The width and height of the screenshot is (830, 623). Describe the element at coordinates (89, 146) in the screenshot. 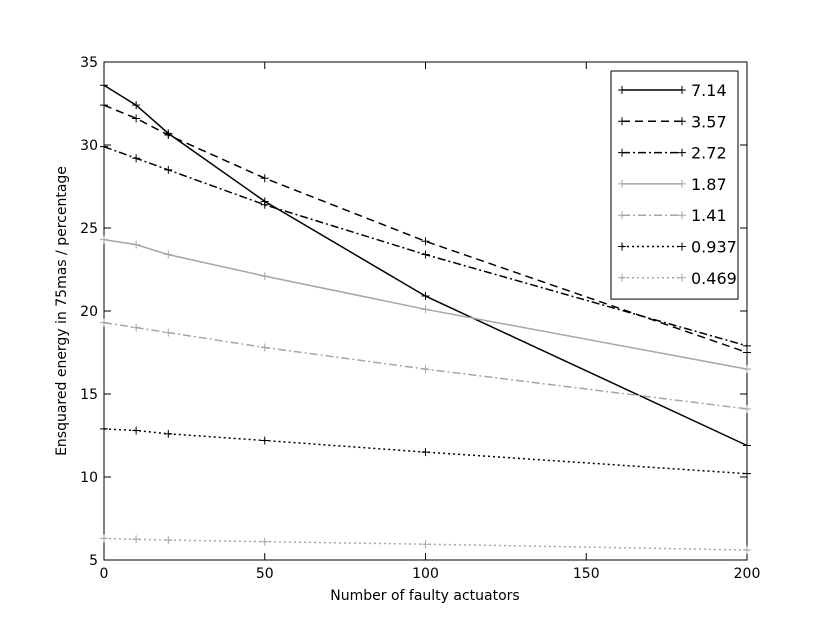

I see `y-tick-label: 30` at that location.